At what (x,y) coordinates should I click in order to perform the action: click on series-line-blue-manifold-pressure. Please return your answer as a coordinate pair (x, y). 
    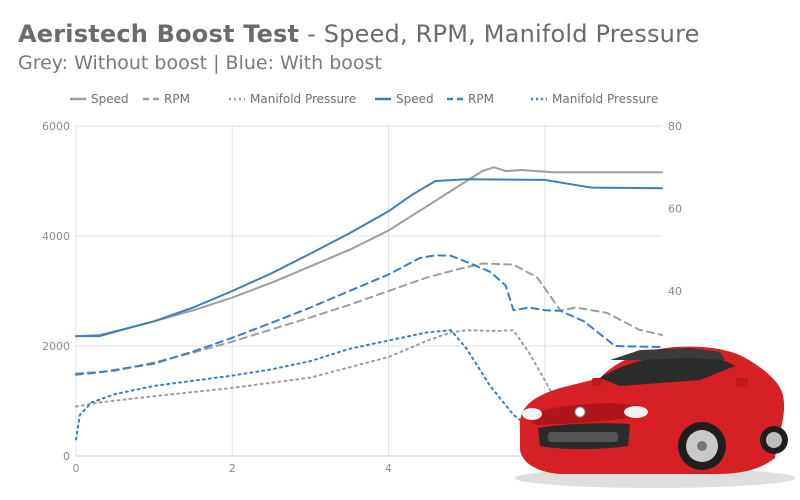
    Looking at the image, I should click on (310, 385).